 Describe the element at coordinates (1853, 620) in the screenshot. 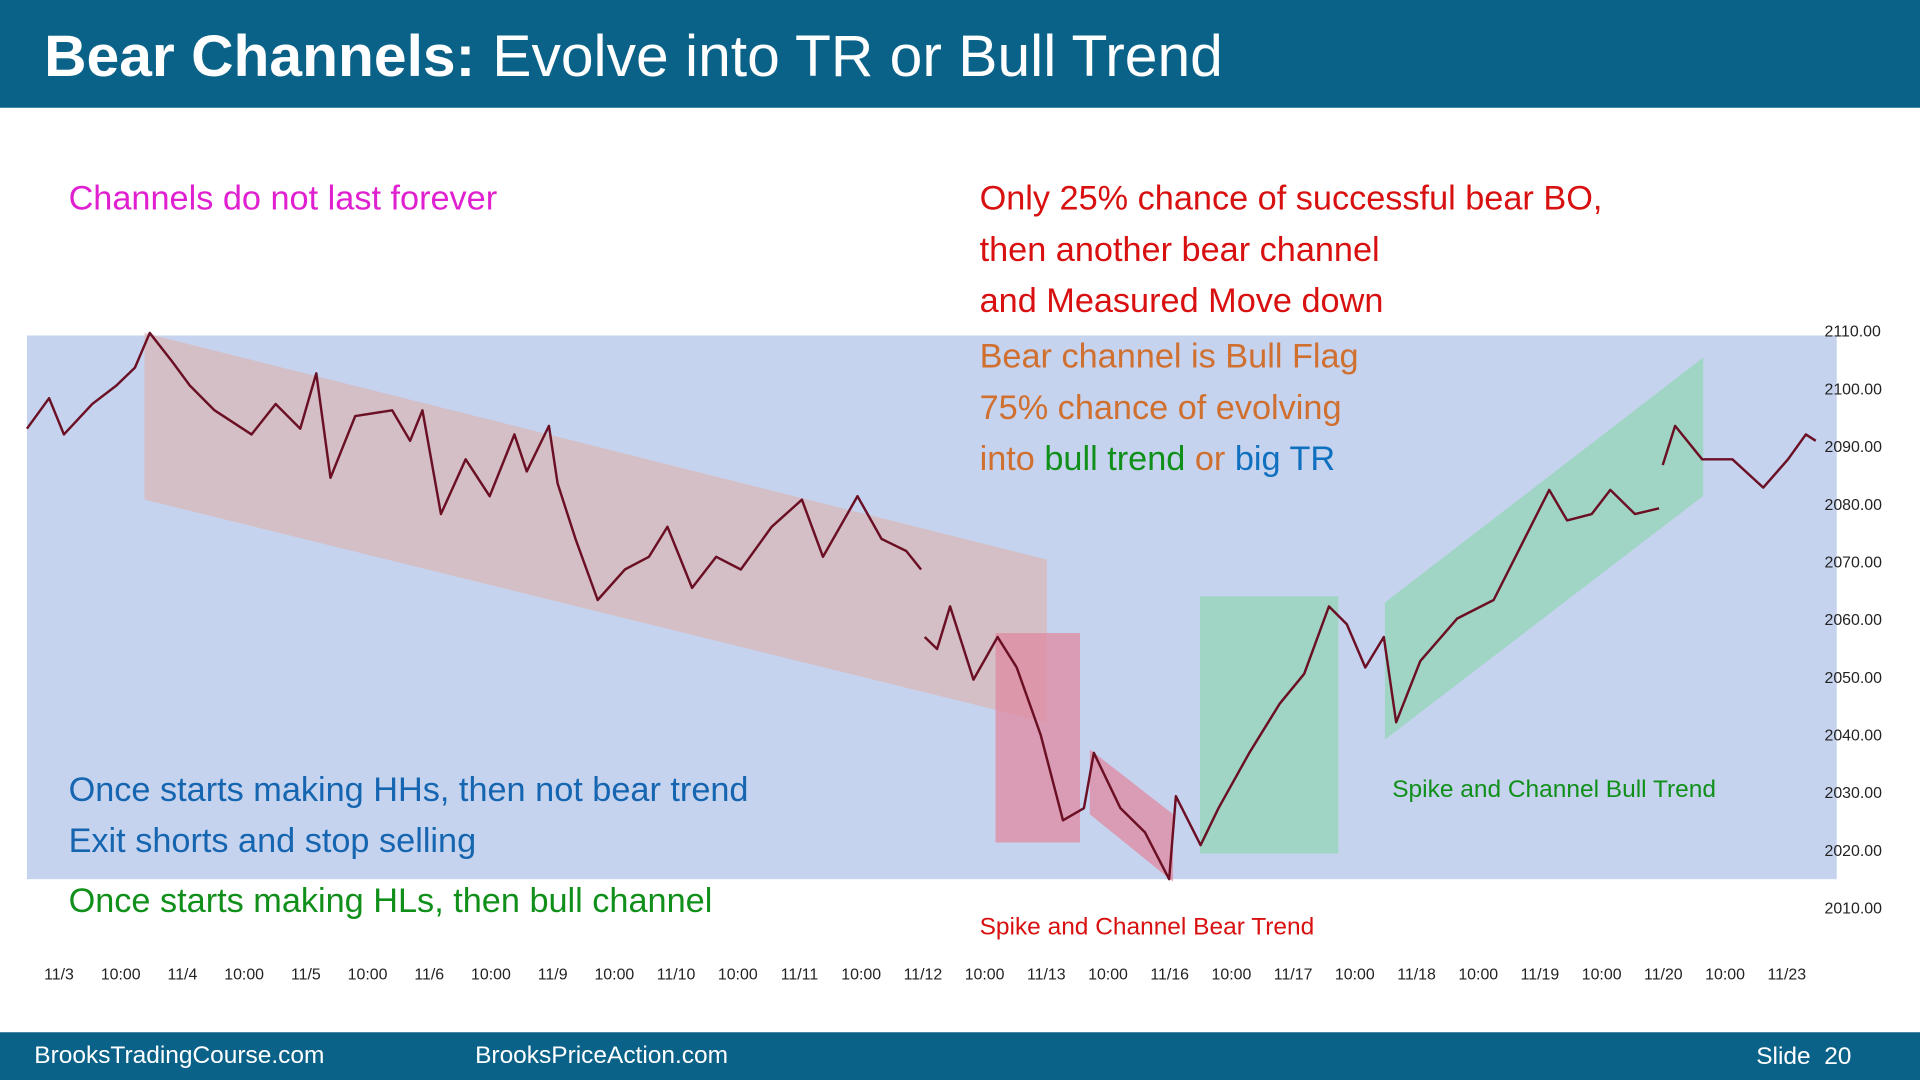

I see `y-tick-label: 2060.00` at that location.